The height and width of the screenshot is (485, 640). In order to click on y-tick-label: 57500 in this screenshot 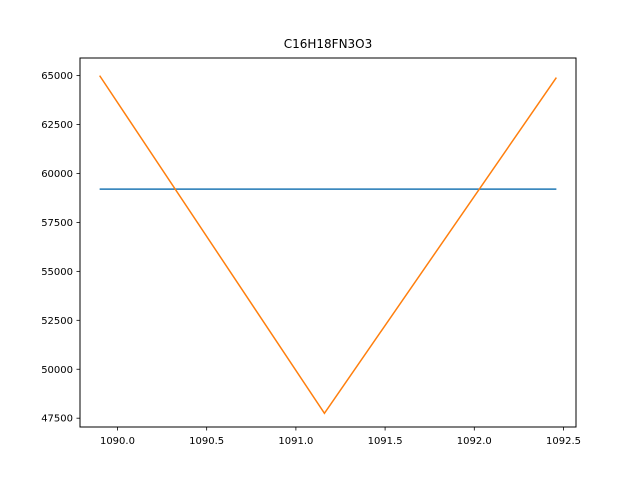, I will do `click(57, 223)`.